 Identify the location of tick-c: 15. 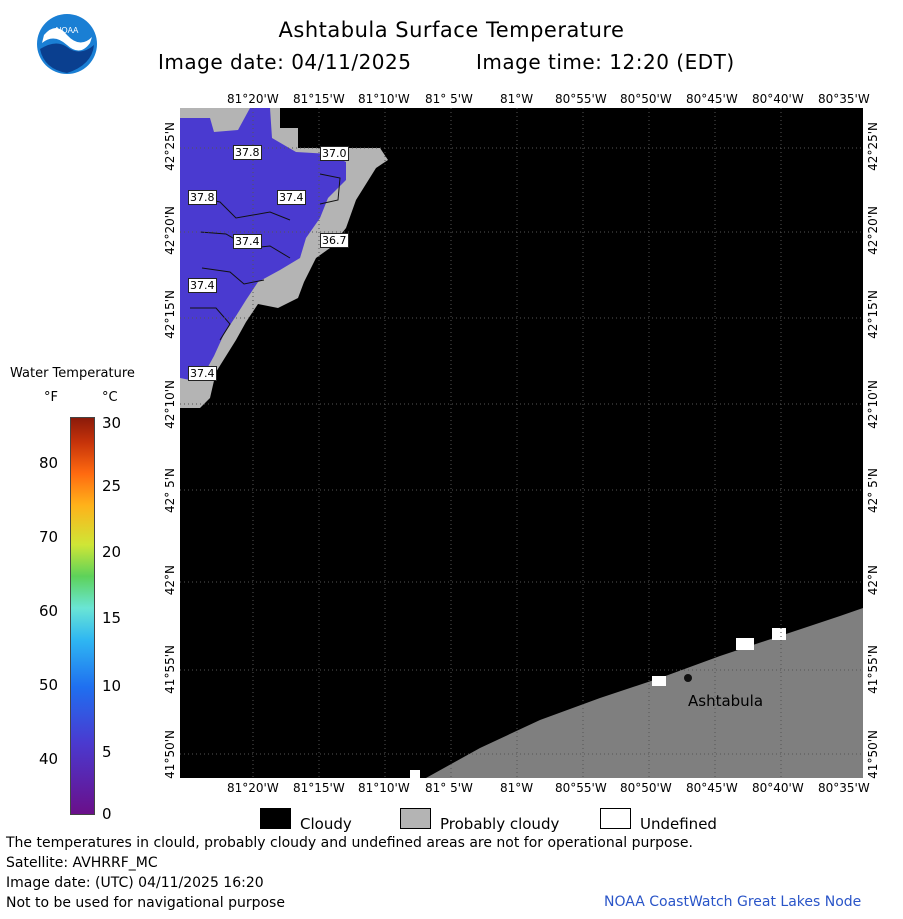
(112, 618).